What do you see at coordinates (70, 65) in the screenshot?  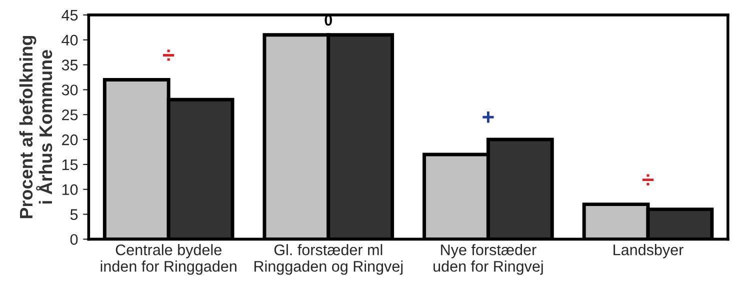 I see `y-tick-label: 35` at bounding box center [70, 65].